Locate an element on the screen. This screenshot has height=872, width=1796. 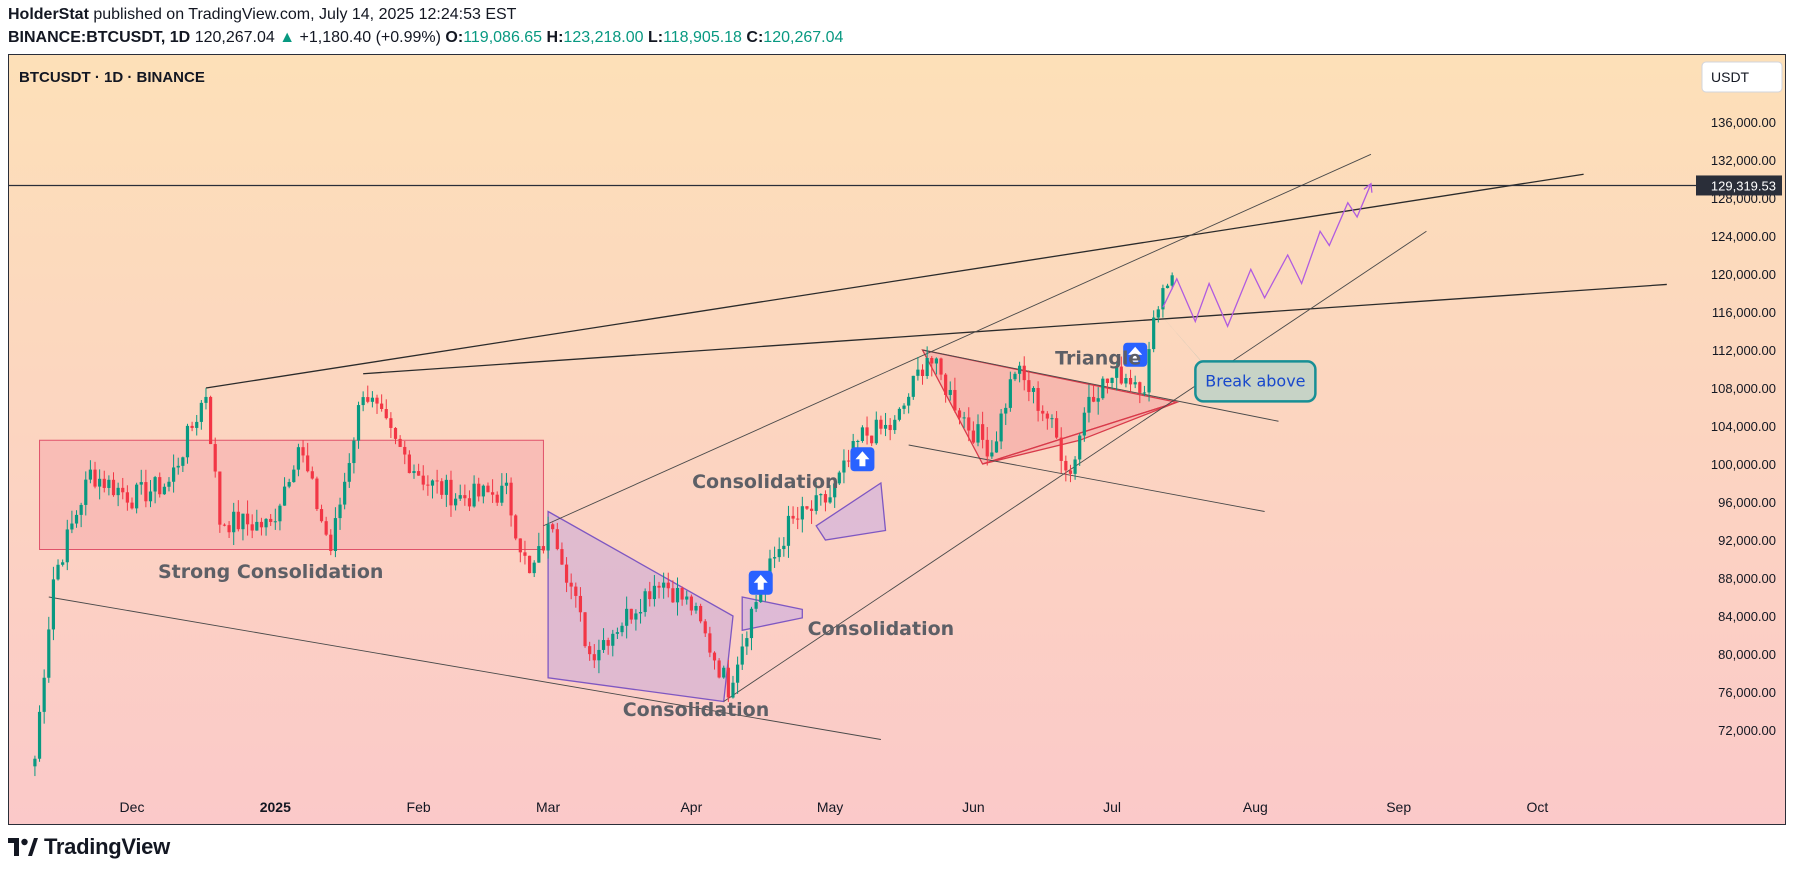
callout-label: Break above is located at coordinates (1255, 380).